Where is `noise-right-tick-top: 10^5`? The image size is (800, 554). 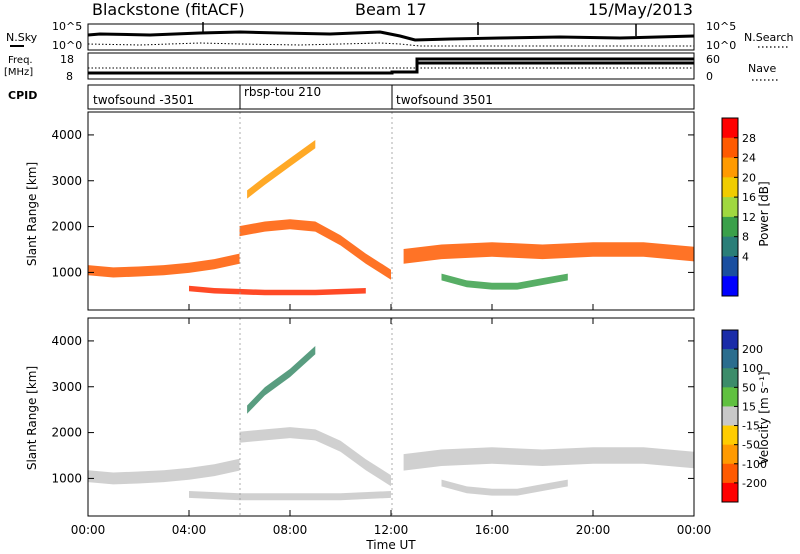
noise-right-tick-top: 10^5 is located at coordinates (721, 26).